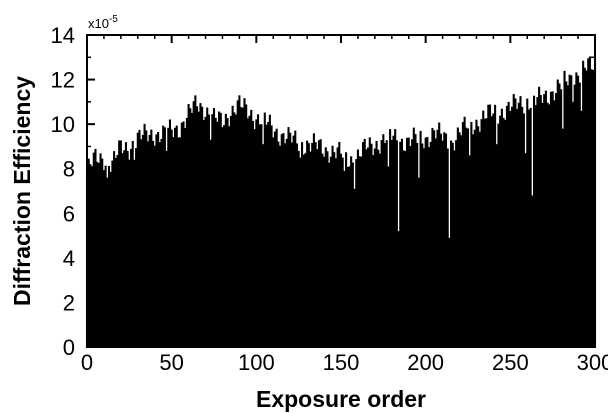 The image size is (608, 413). Describe the element at coordinates (63, 35) in the screenshot. I see `y-tick-label-14: 14` at that location.